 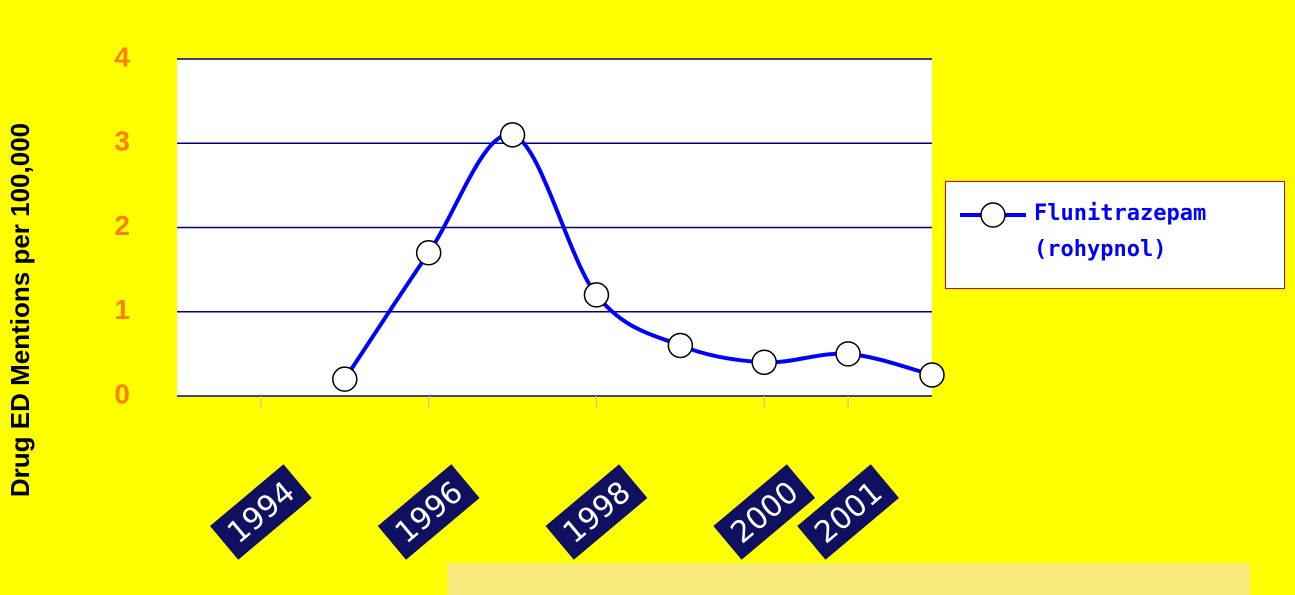 I want to click on x-tick-badge: 1994, so click(x=260, y=512).